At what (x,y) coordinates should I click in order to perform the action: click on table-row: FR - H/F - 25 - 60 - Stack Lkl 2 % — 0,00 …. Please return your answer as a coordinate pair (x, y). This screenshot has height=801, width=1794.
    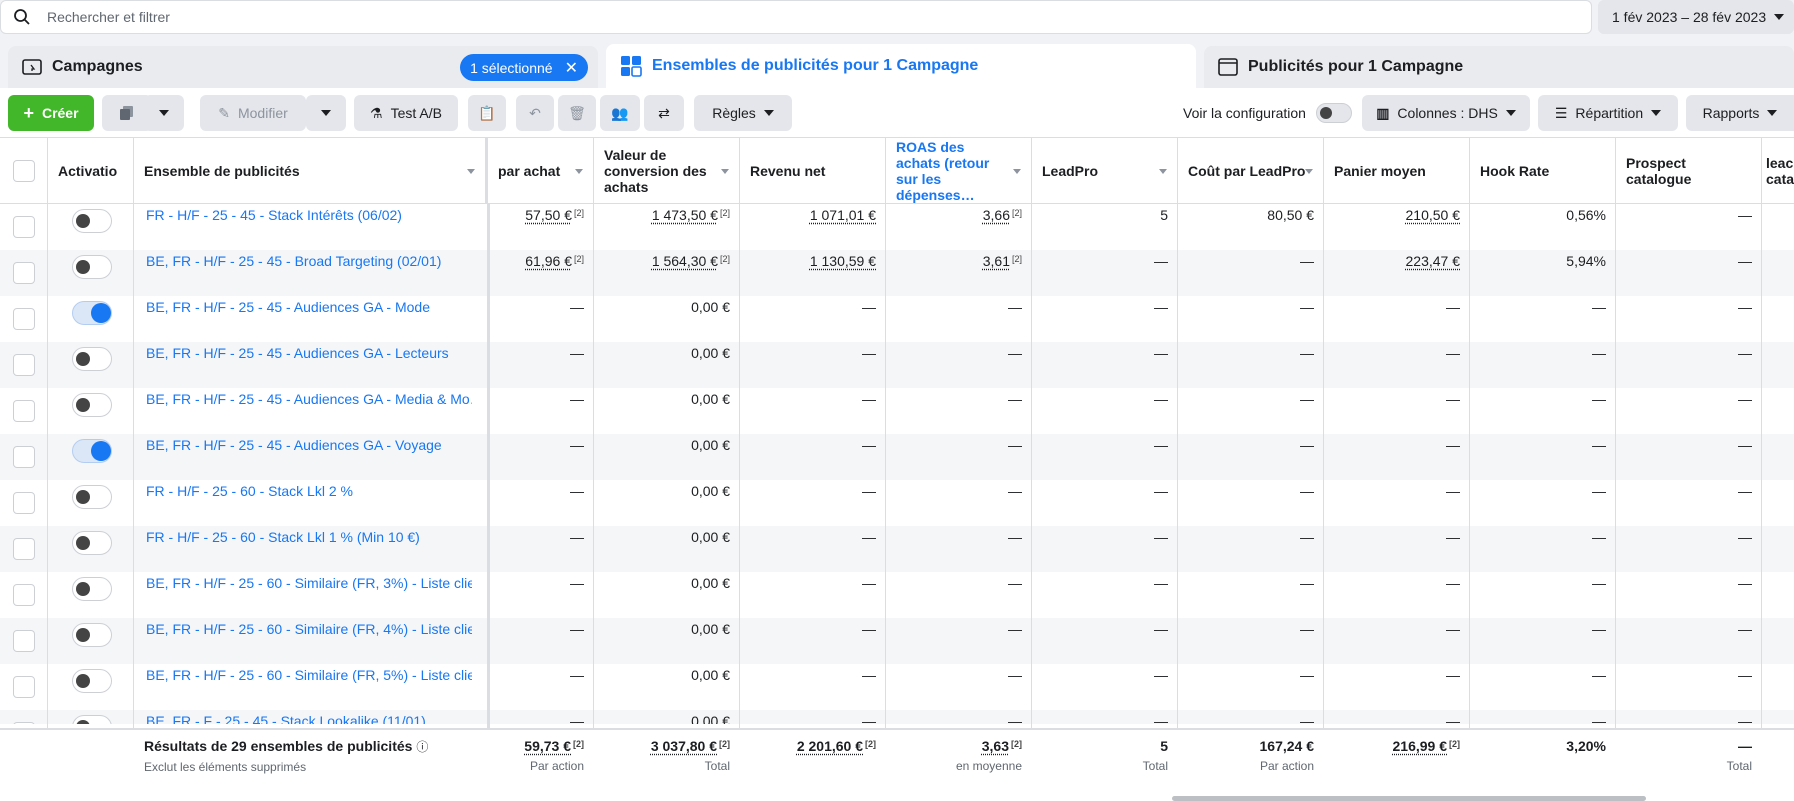
    Looking at the image, I should click on (897, 503).